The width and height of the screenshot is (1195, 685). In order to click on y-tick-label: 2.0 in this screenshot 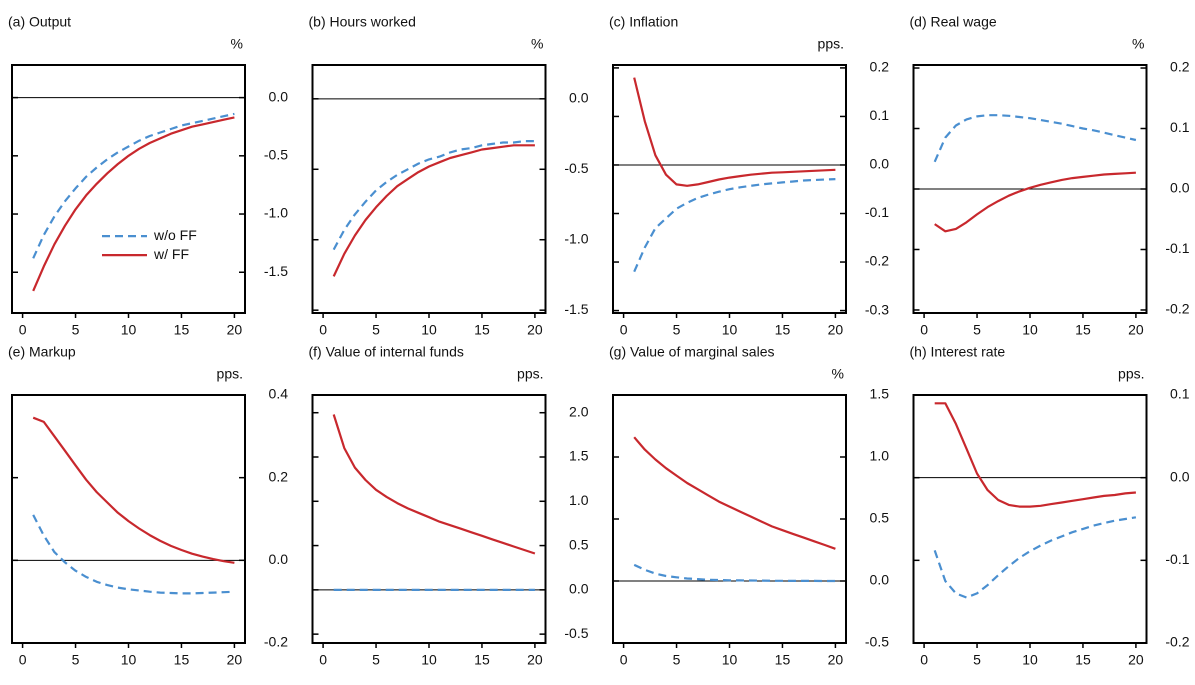, I will do `click(579, 411)`.